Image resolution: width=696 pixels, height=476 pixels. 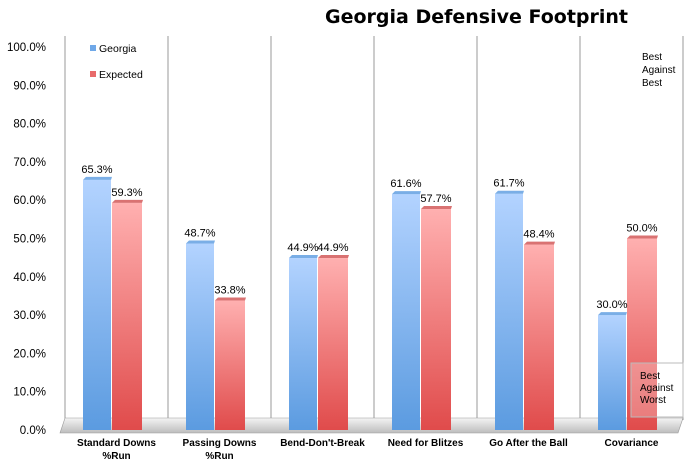 What do you see at coordinates (322, 443) in the screenshot?
I see `x-category-label: Bend-Don't-Break` at bounding box center [322, 443].